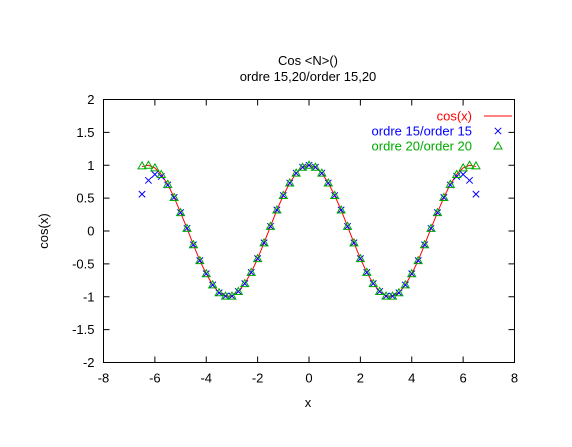 This screenshot has width=572, height=447. What do you see at coordinates (308, 76) in the screenshot?
I see `chart-subtitle: ordre 15,20/order 15,20` at bounding box center [308, 76].